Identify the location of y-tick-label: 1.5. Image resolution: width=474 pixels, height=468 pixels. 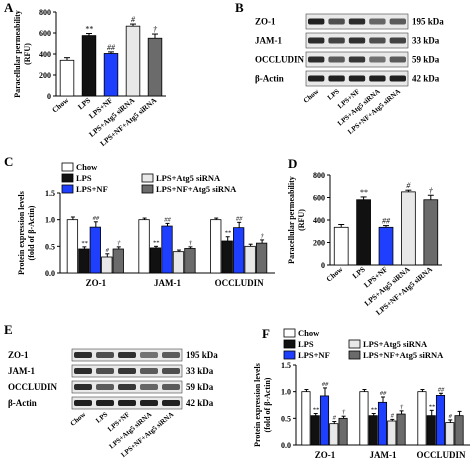
(286, 365).